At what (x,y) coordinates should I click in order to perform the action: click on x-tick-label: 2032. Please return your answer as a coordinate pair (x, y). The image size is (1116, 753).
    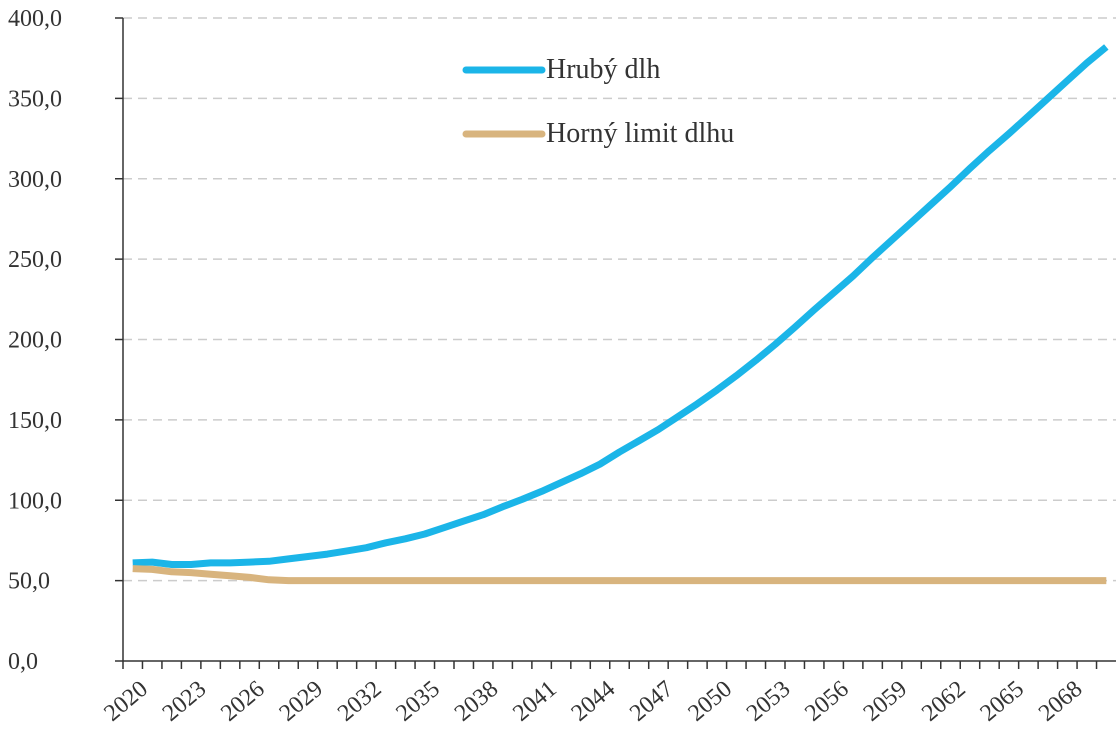
    Looking at the image, I should click on (359, 701).